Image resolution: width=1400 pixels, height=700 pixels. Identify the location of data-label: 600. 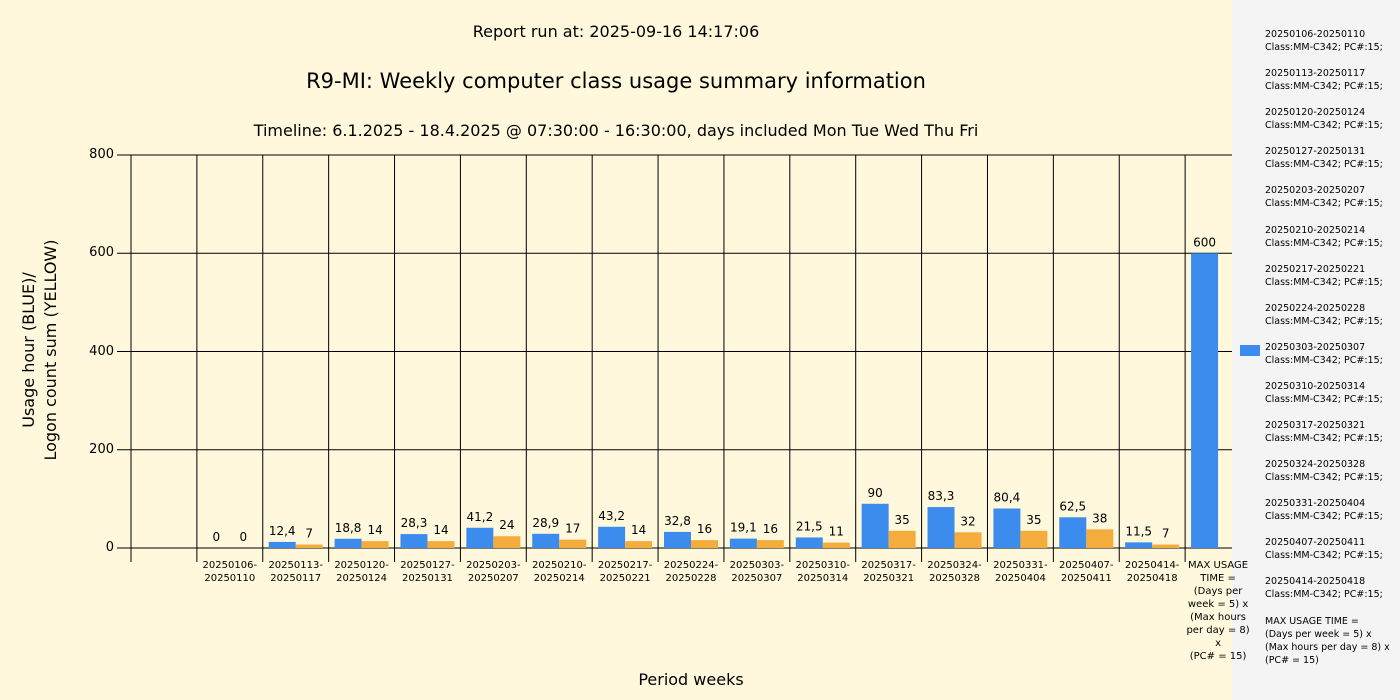
(1204, 242).